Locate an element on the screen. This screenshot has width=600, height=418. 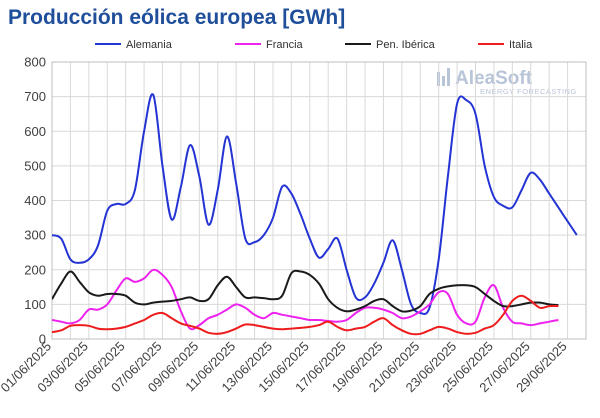
y-tick-label: 600 is located at coordinates (35, 131).